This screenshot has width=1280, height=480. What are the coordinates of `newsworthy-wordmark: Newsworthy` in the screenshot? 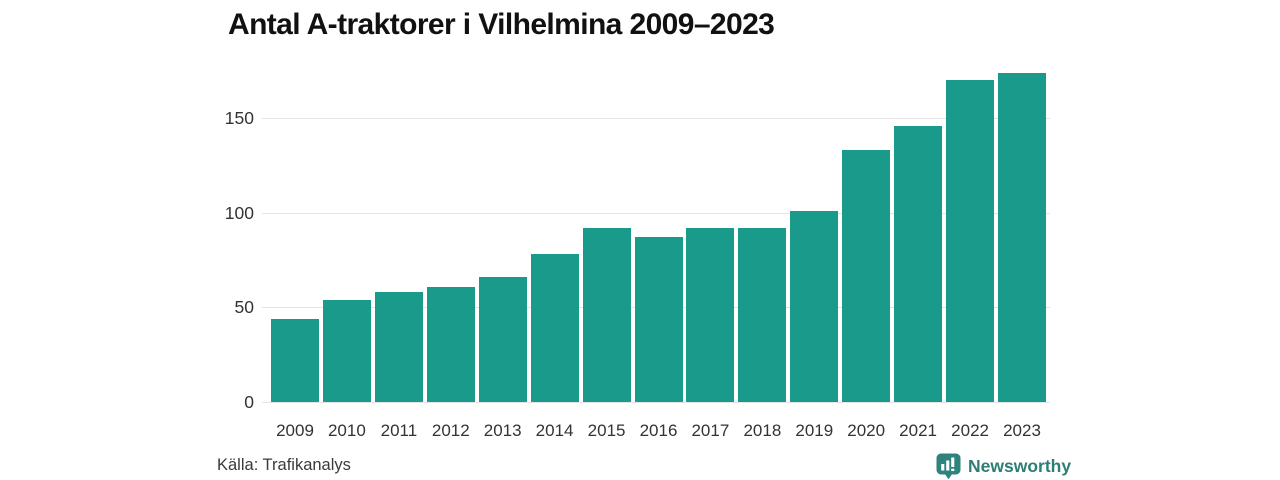 It's located at (1020, 465).